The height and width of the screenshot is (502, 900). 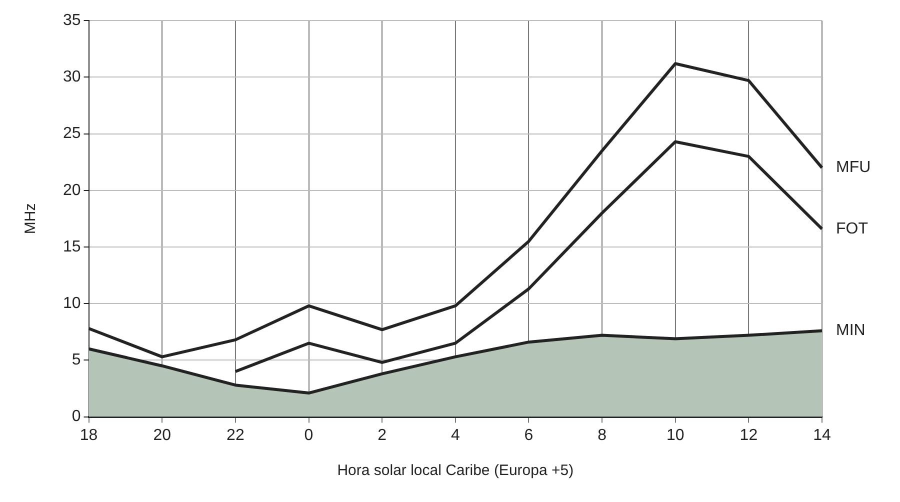 What do you see at coordinates (455, 435) in the screenshot?
I see `x-tick-label: 4` at bounding box center [455, 435].